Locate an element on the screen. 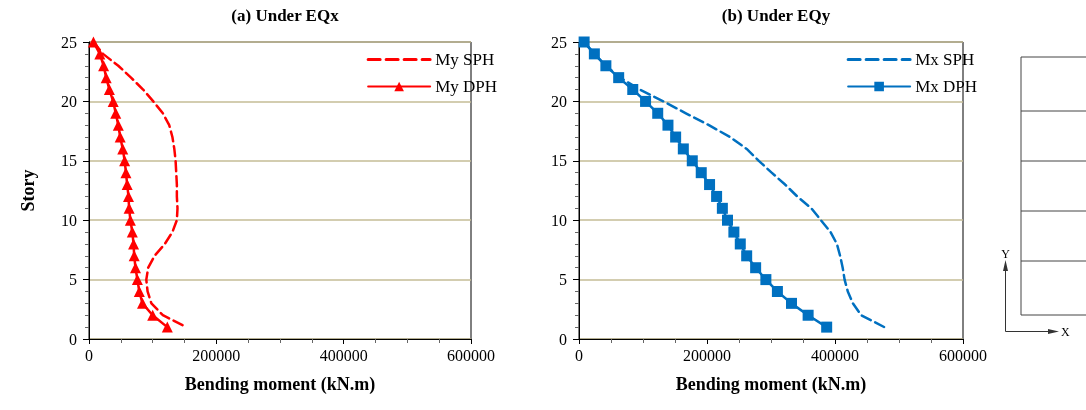 The height and width of the screenshot is (410, 1086). legend-label: My SPH is located at coordinates (465, 59).